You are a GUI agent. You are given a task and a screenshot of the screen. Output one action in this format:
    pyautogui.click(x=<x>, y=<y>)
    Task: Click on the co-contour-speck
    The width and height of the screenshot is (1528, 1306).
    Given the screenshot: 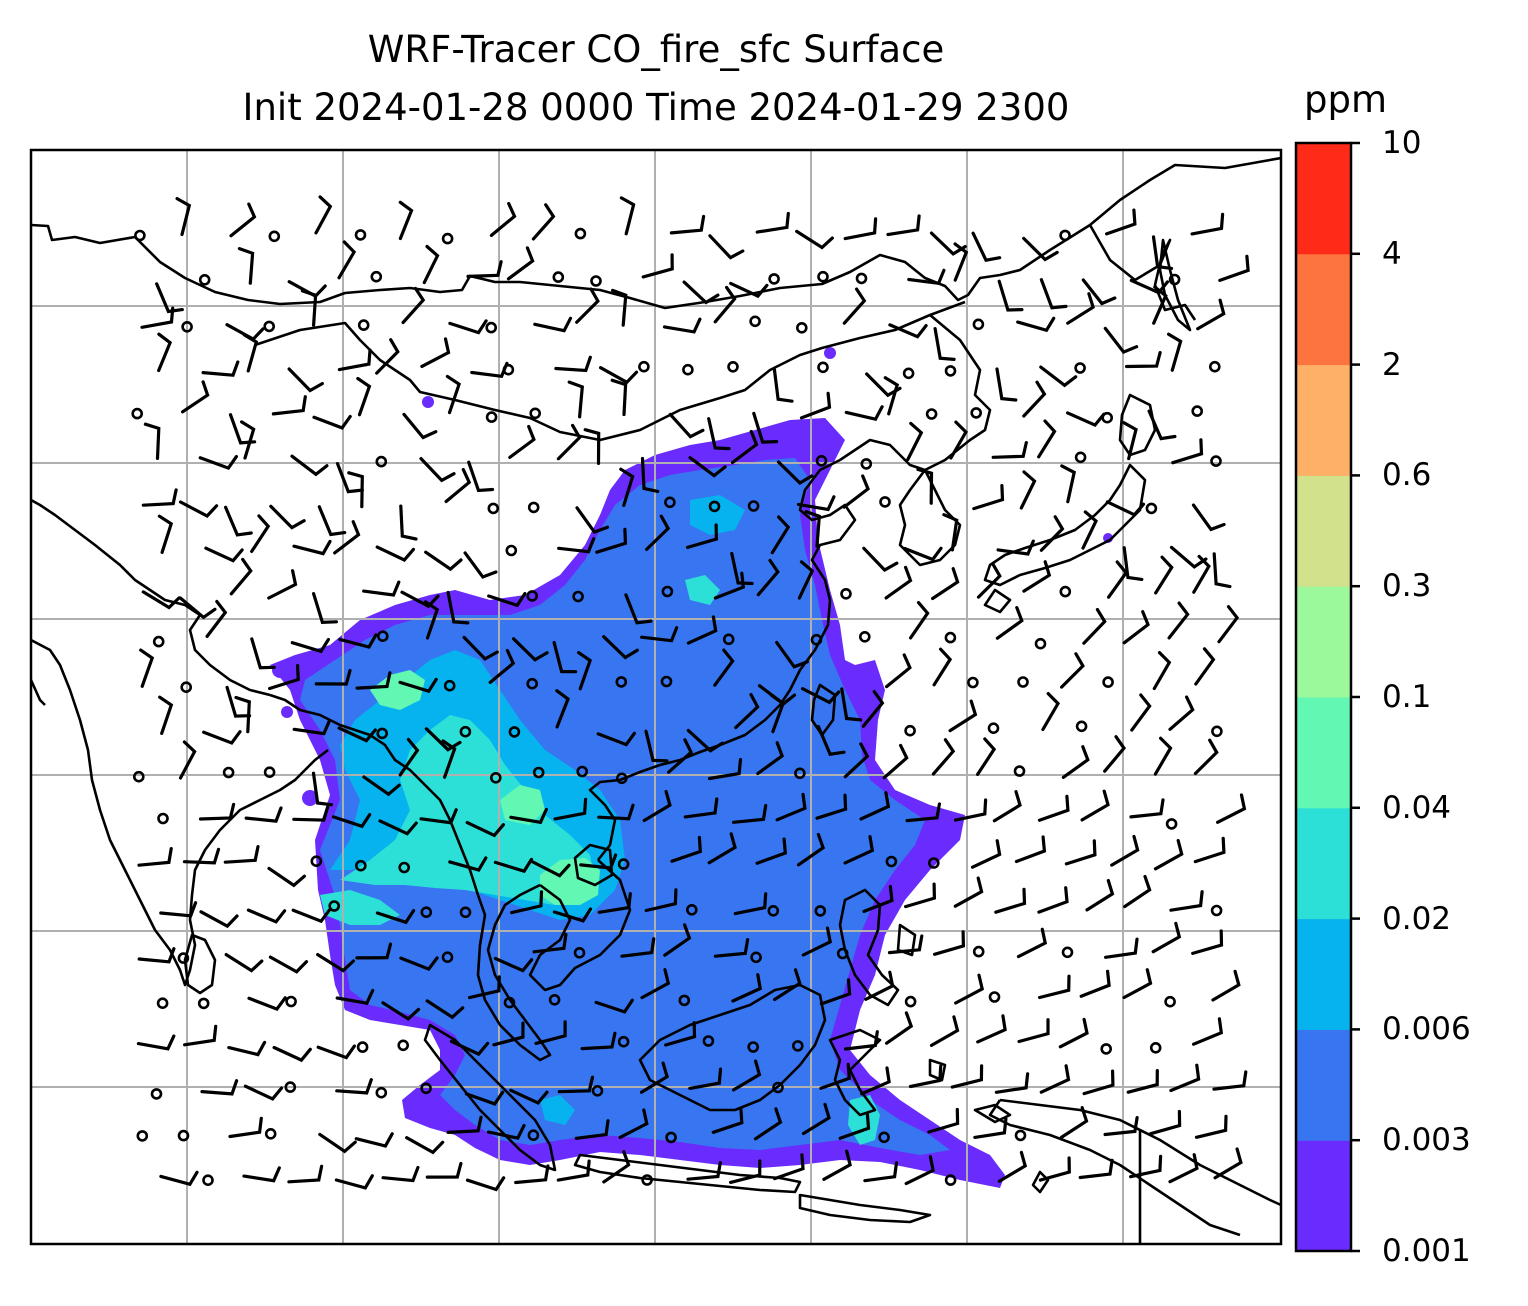 What is the action you would take?
    pyautogui.click(x=310, y=798)
    